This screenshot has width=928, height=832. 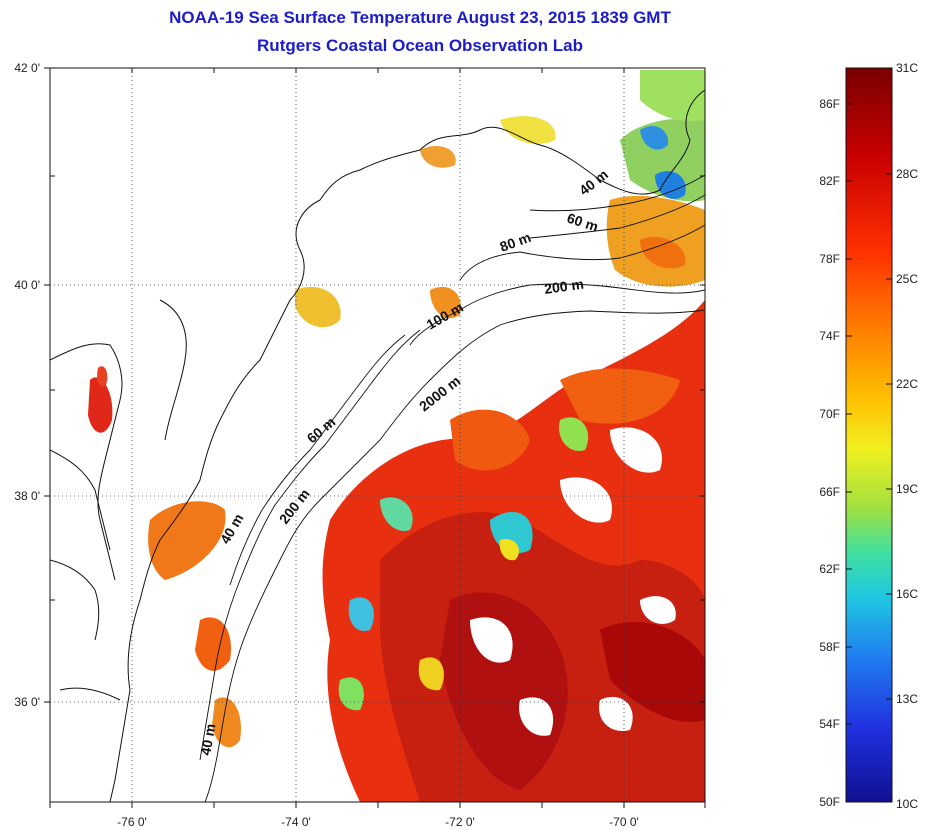 What do you see at coordinates (207, 739) in the screenshot?
I see `contour-label: 40 m` at bounding box center [207, 739].